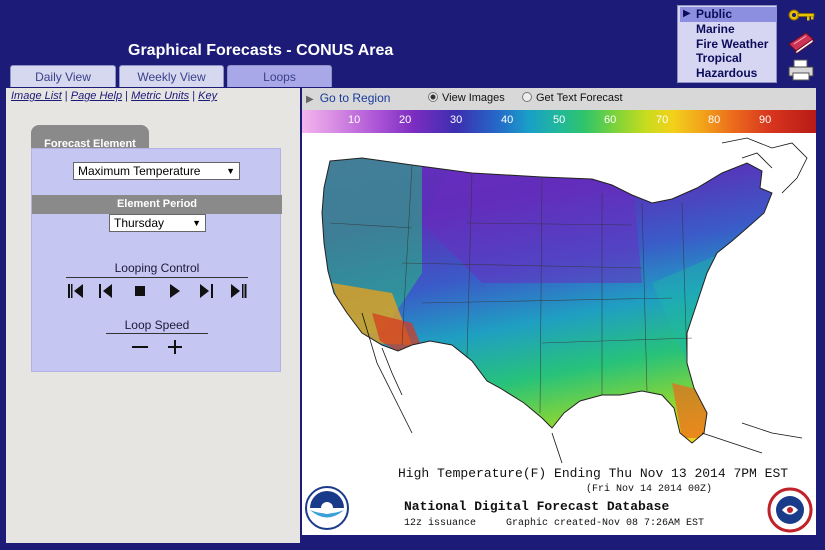 The image size is (825, 550). Describe the element at coordinates (96, 96) in the screenshot. I see `page-help-link: Page Help` at that location.